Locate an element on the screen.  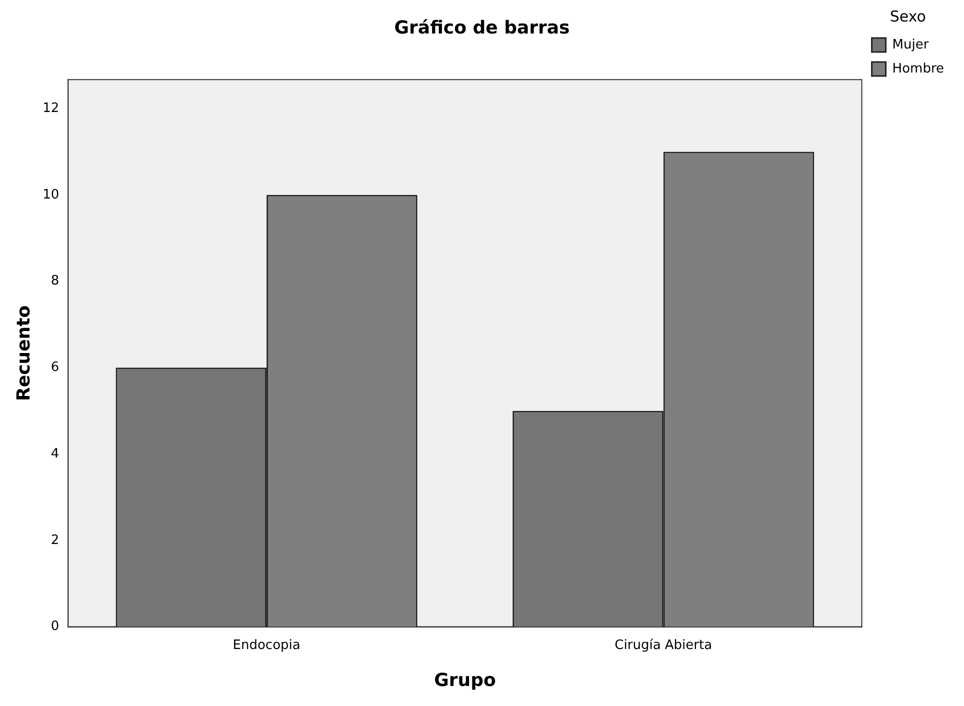
y-axis-title: Recuento is located at coordinates (23, 353).